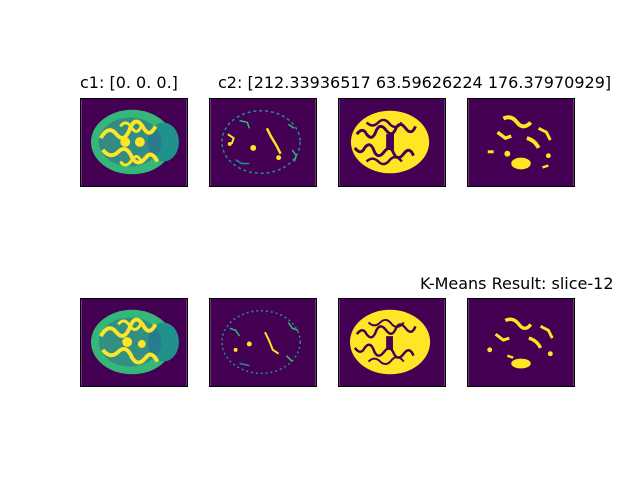 The image size is (640, 480). I want to click on panel-r1-c4, so click(521, 142).